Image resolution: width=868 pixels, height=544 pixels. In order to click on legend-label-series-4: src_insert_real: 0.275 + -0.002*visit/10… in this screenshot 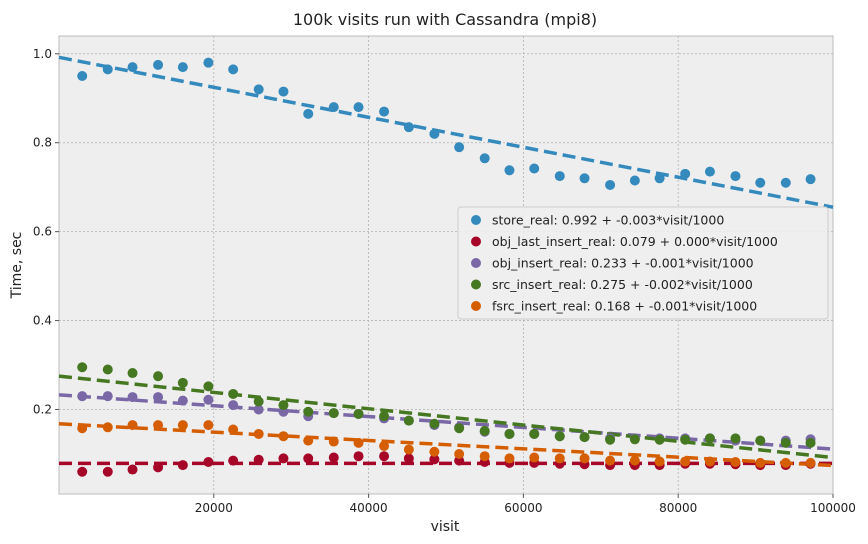, I will do `click(622, 284)`.